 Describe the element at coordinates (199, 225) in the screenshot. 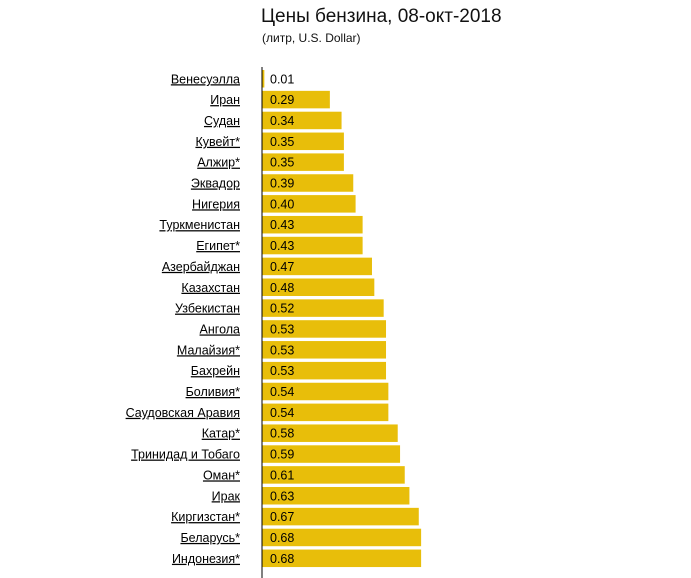

I see `category-label: Туркменистан` at that location.